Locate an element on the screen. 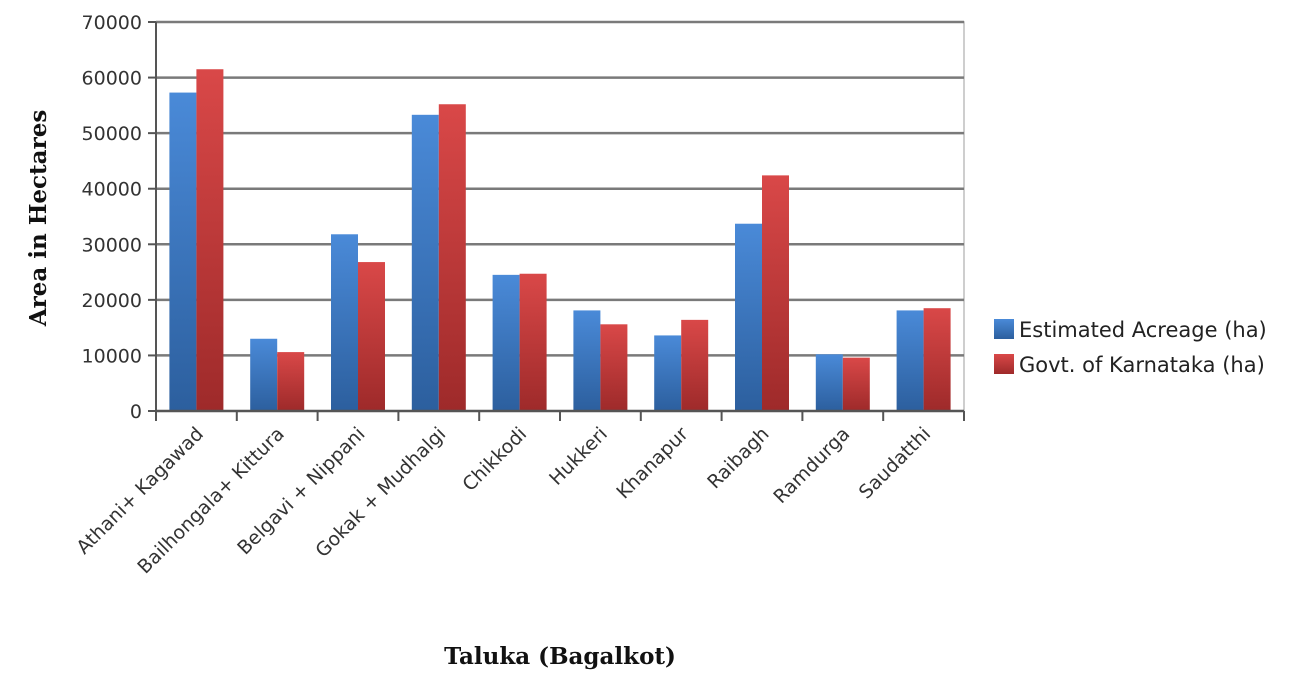 The width and height of the screenshot is (1304, 684). legend-label-govt: Govt. of Karnataka (ha) is located at coordinates (1142, 365).